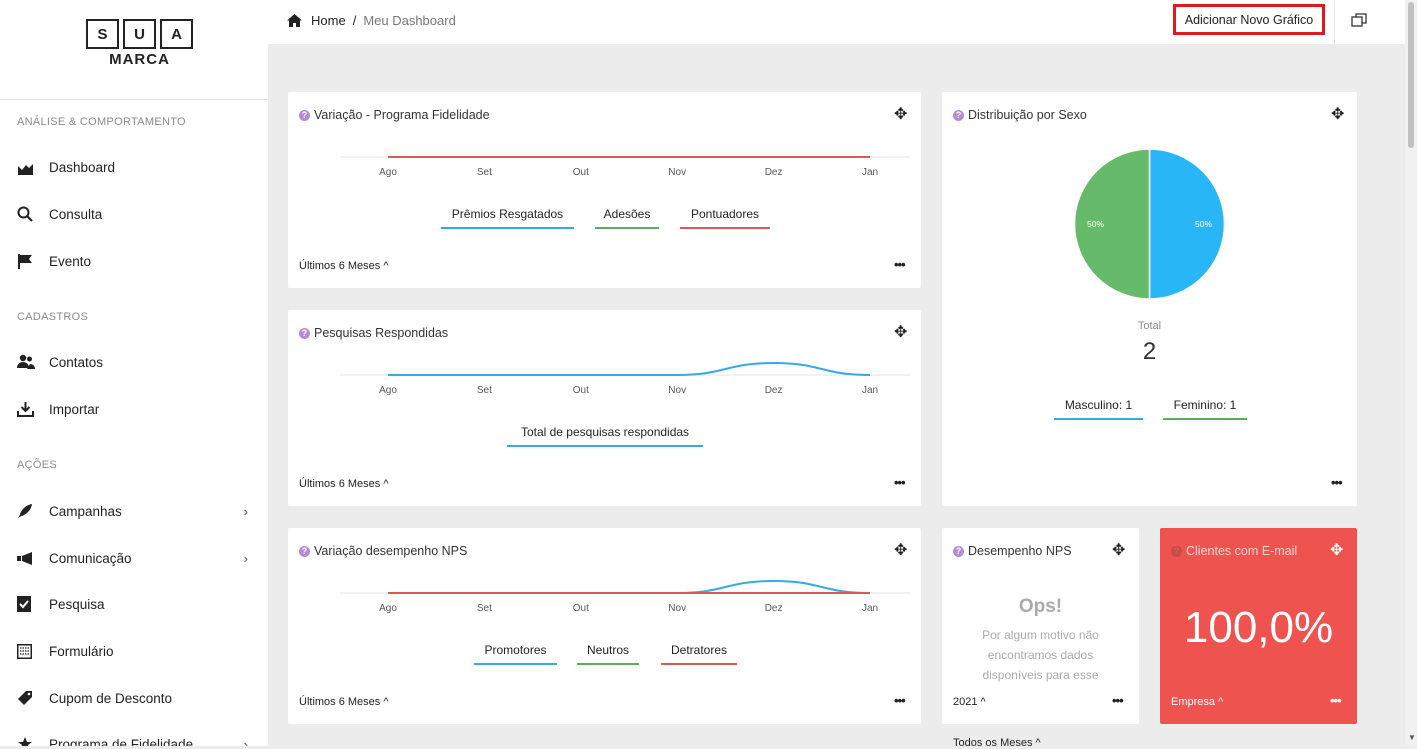 Image resolution: width=1417 pixels, height=749 pixels. What do you see at coordinates (139, 59) in the screenshot?
I see `logo-brand: MARCA` at bounding box center [139, 59].